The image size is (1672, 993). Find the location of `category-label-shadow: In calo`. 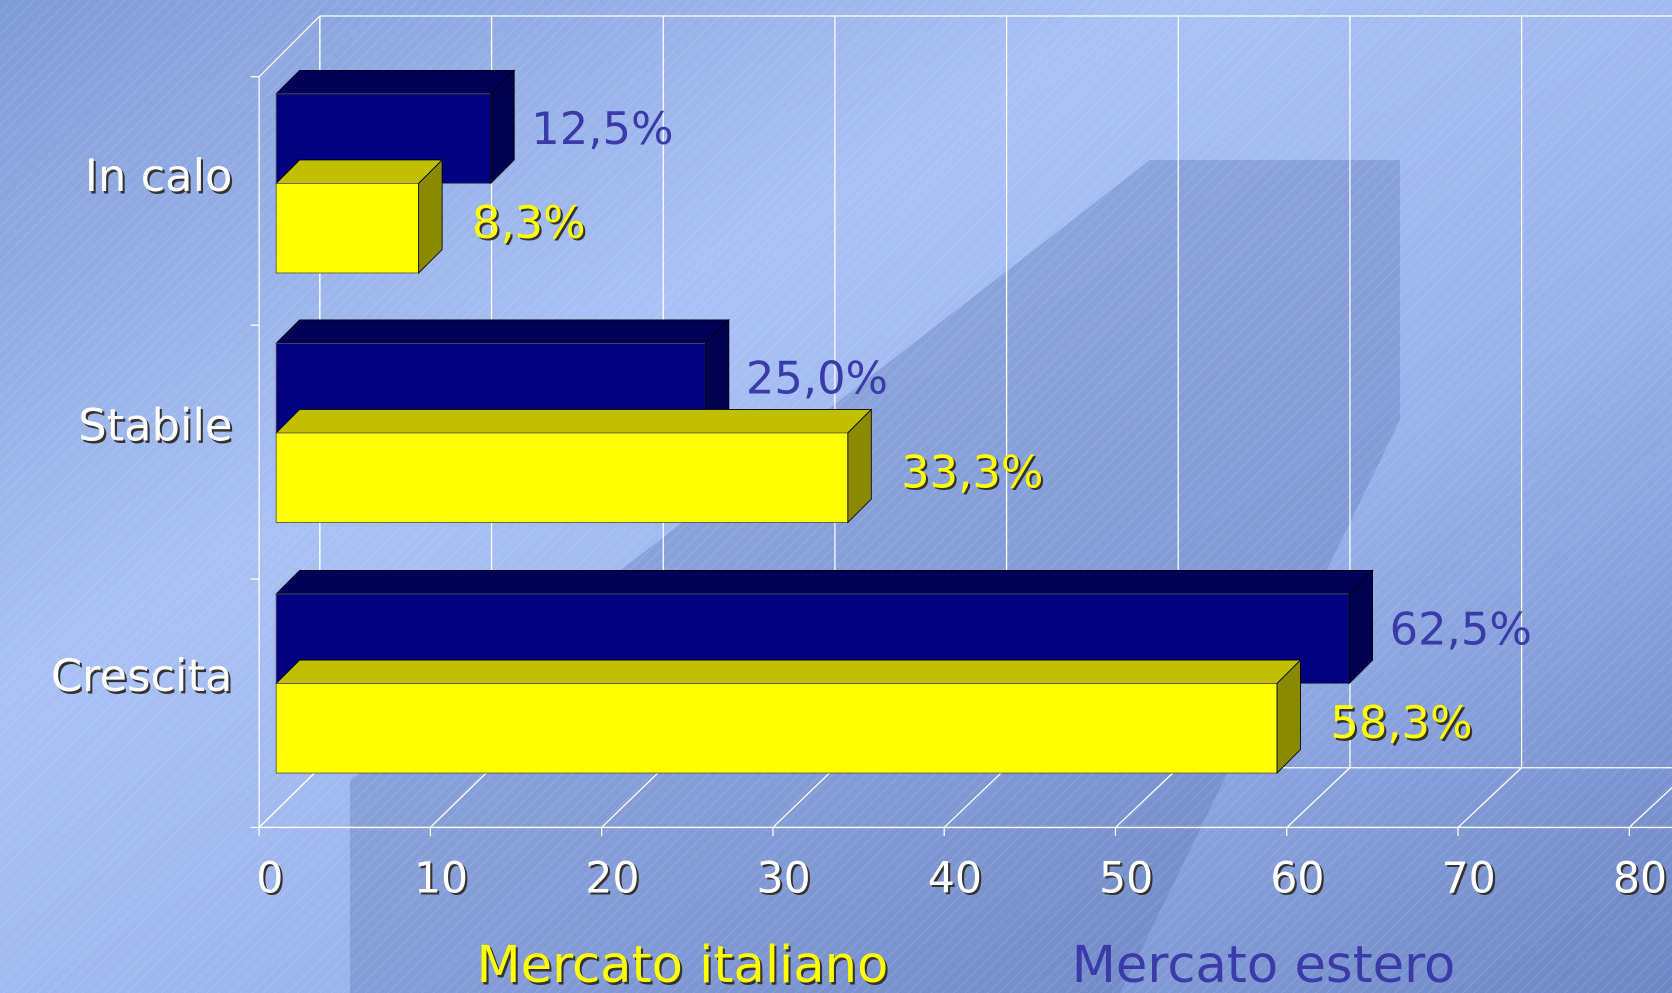

category-label-shadow: In calo is located at coordinates (161, 177).